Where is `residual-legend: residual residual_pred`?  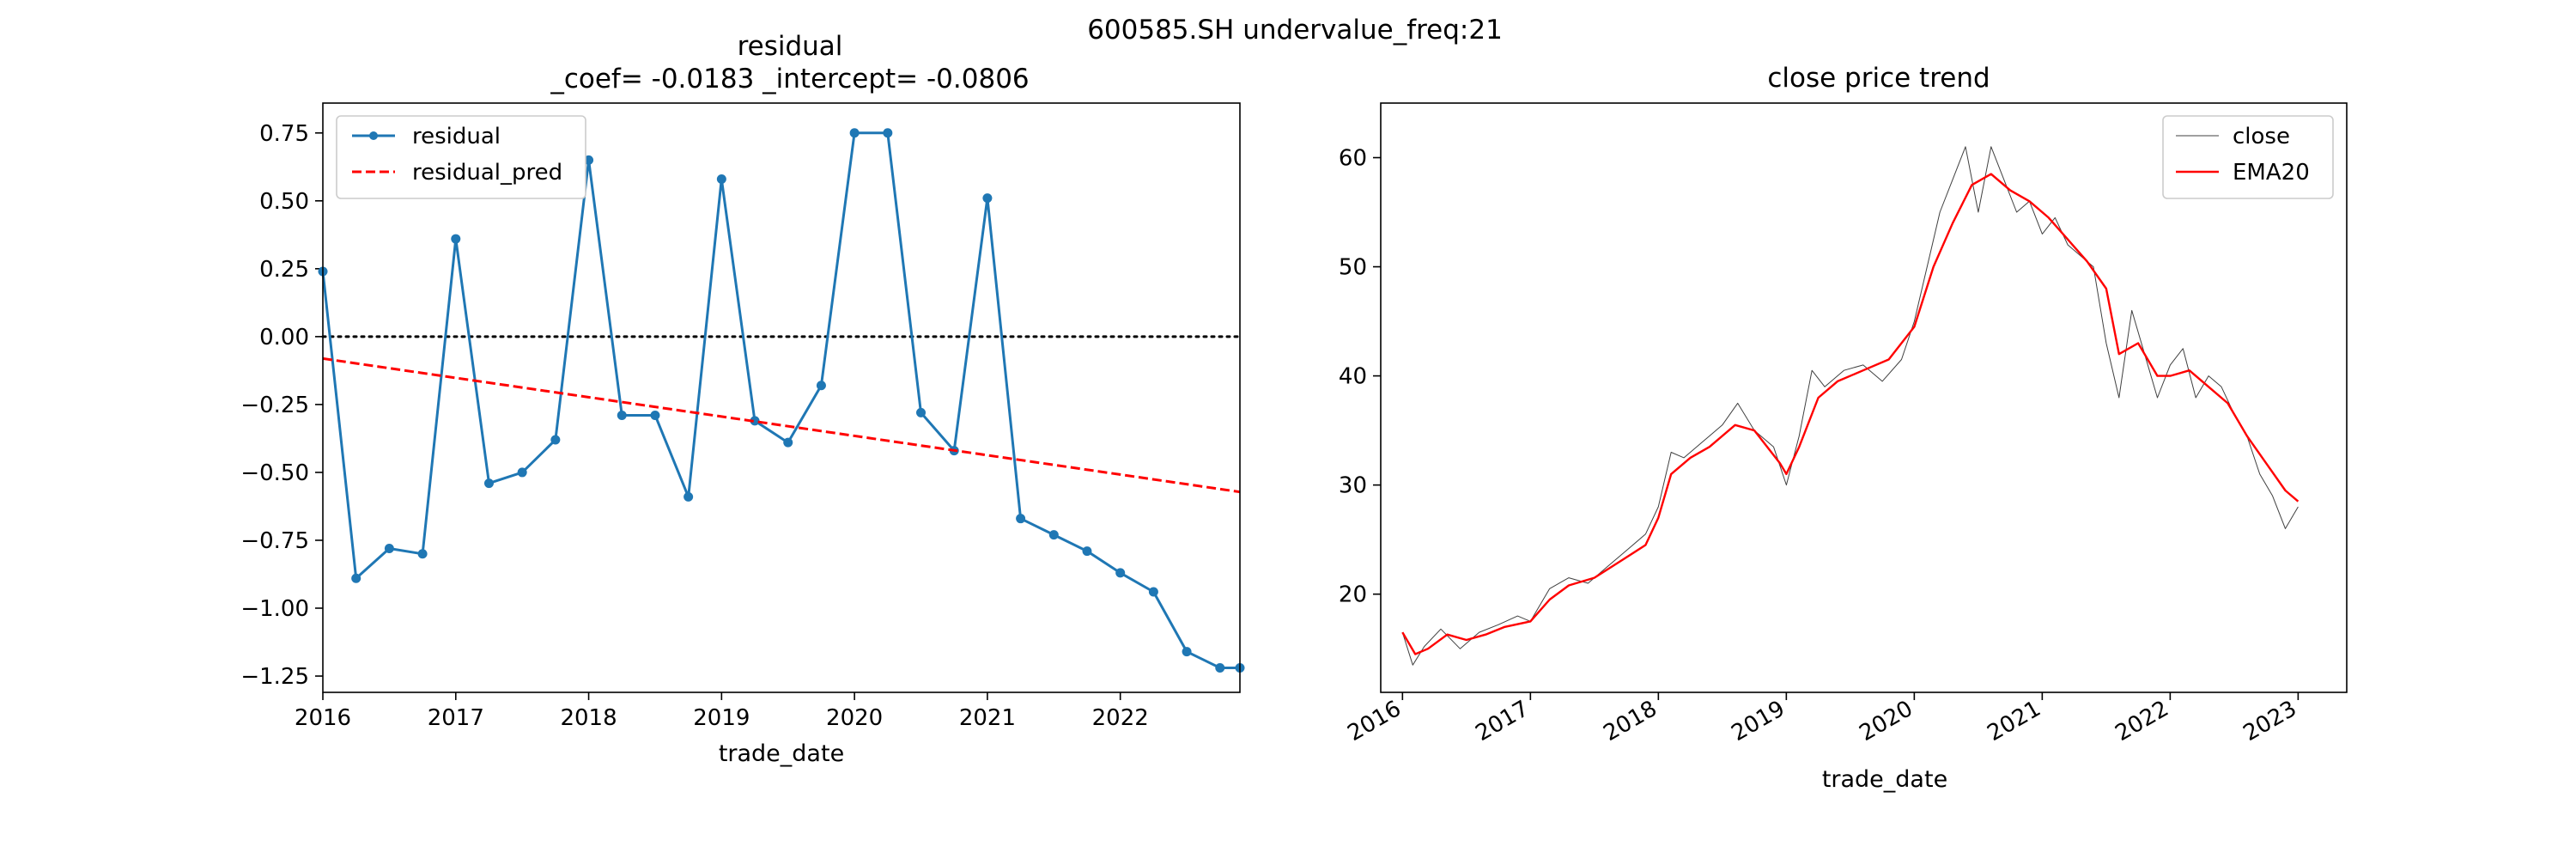 residual-legend: residual residual_pred is located at coordinates (461, 157).